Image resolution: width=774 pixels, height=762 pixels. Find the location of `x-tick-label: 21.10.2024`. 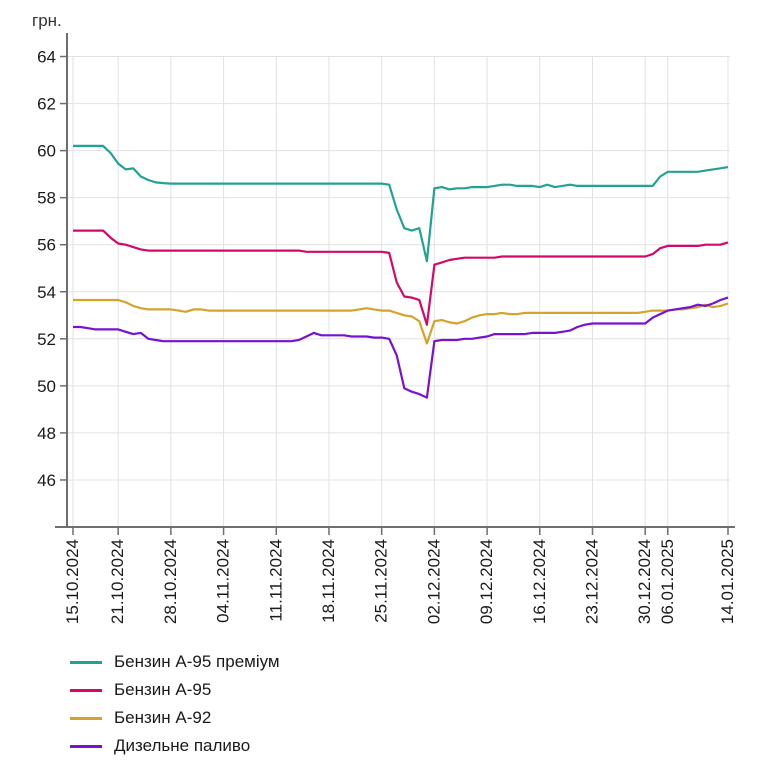

x-tick-label: 21.10.2024 is located at coordinates (117, 581).